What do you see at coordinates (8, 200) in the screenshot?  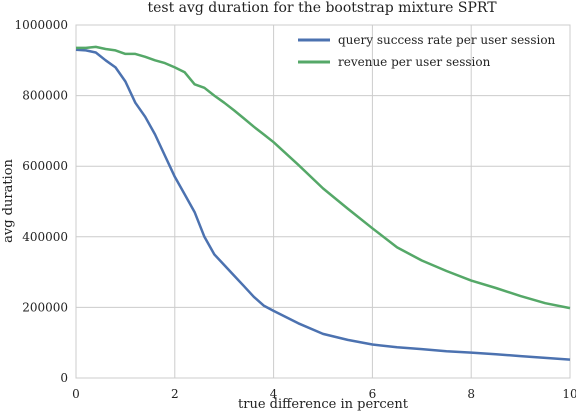 I see `y-axis-title: avg duration` at bounding box center [8, 200].